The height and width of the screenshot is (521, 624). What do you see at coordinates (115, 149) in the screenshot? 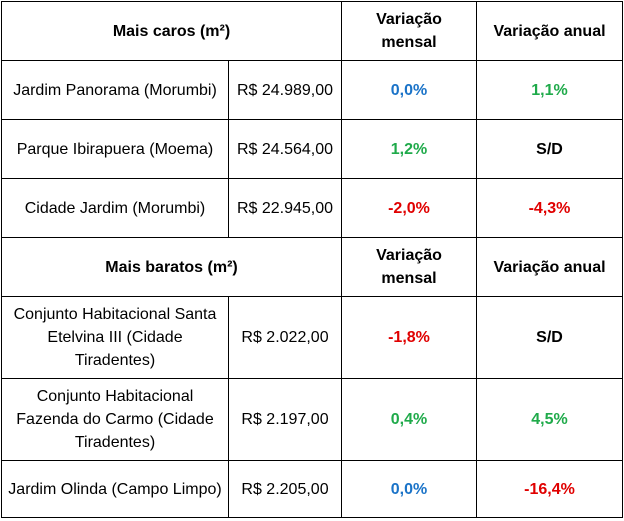
I see `row-name: Parque Ibirapuera (Moema)` at bounding box center [115, 149].